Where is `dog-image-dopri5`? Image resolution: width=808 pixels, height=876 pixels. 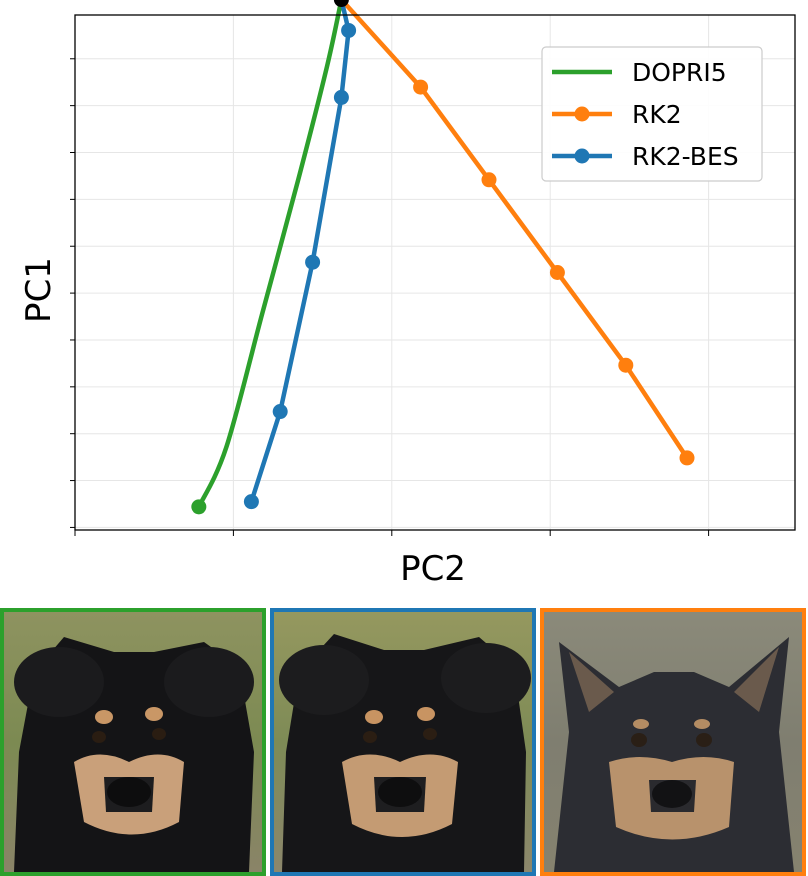 dog-image-dopri5 is located at coordinates (133, 742).